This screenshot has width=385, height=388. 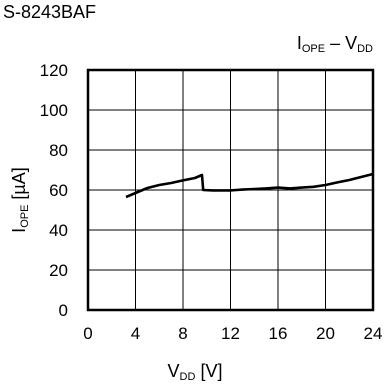 I want to click on ylabel-sub: OPE, so click(x=25, y=216).